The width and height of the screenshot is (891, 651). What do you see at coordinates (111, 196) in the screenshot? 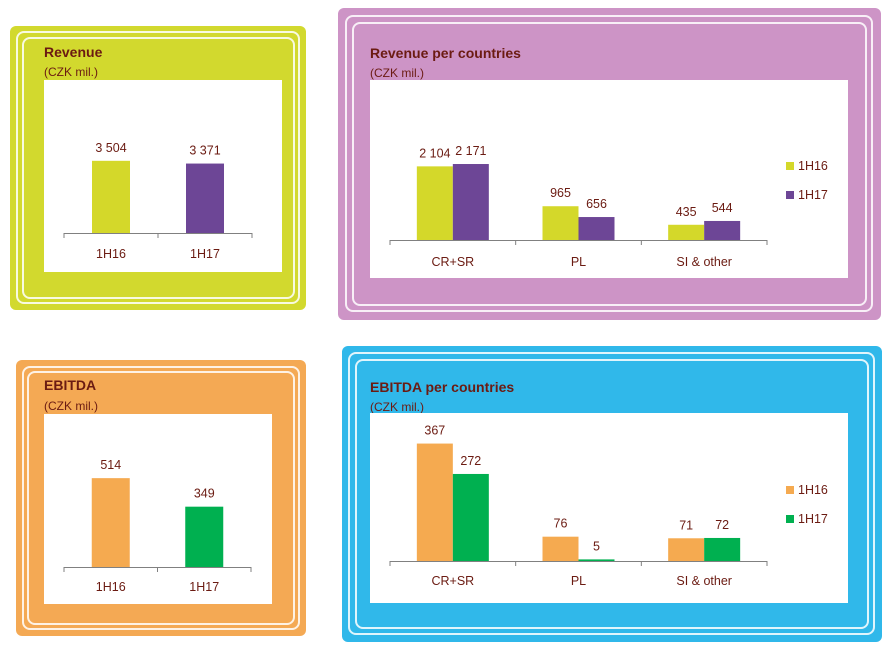
I see `revenue-0-bar` at bounding box center [111, 196].